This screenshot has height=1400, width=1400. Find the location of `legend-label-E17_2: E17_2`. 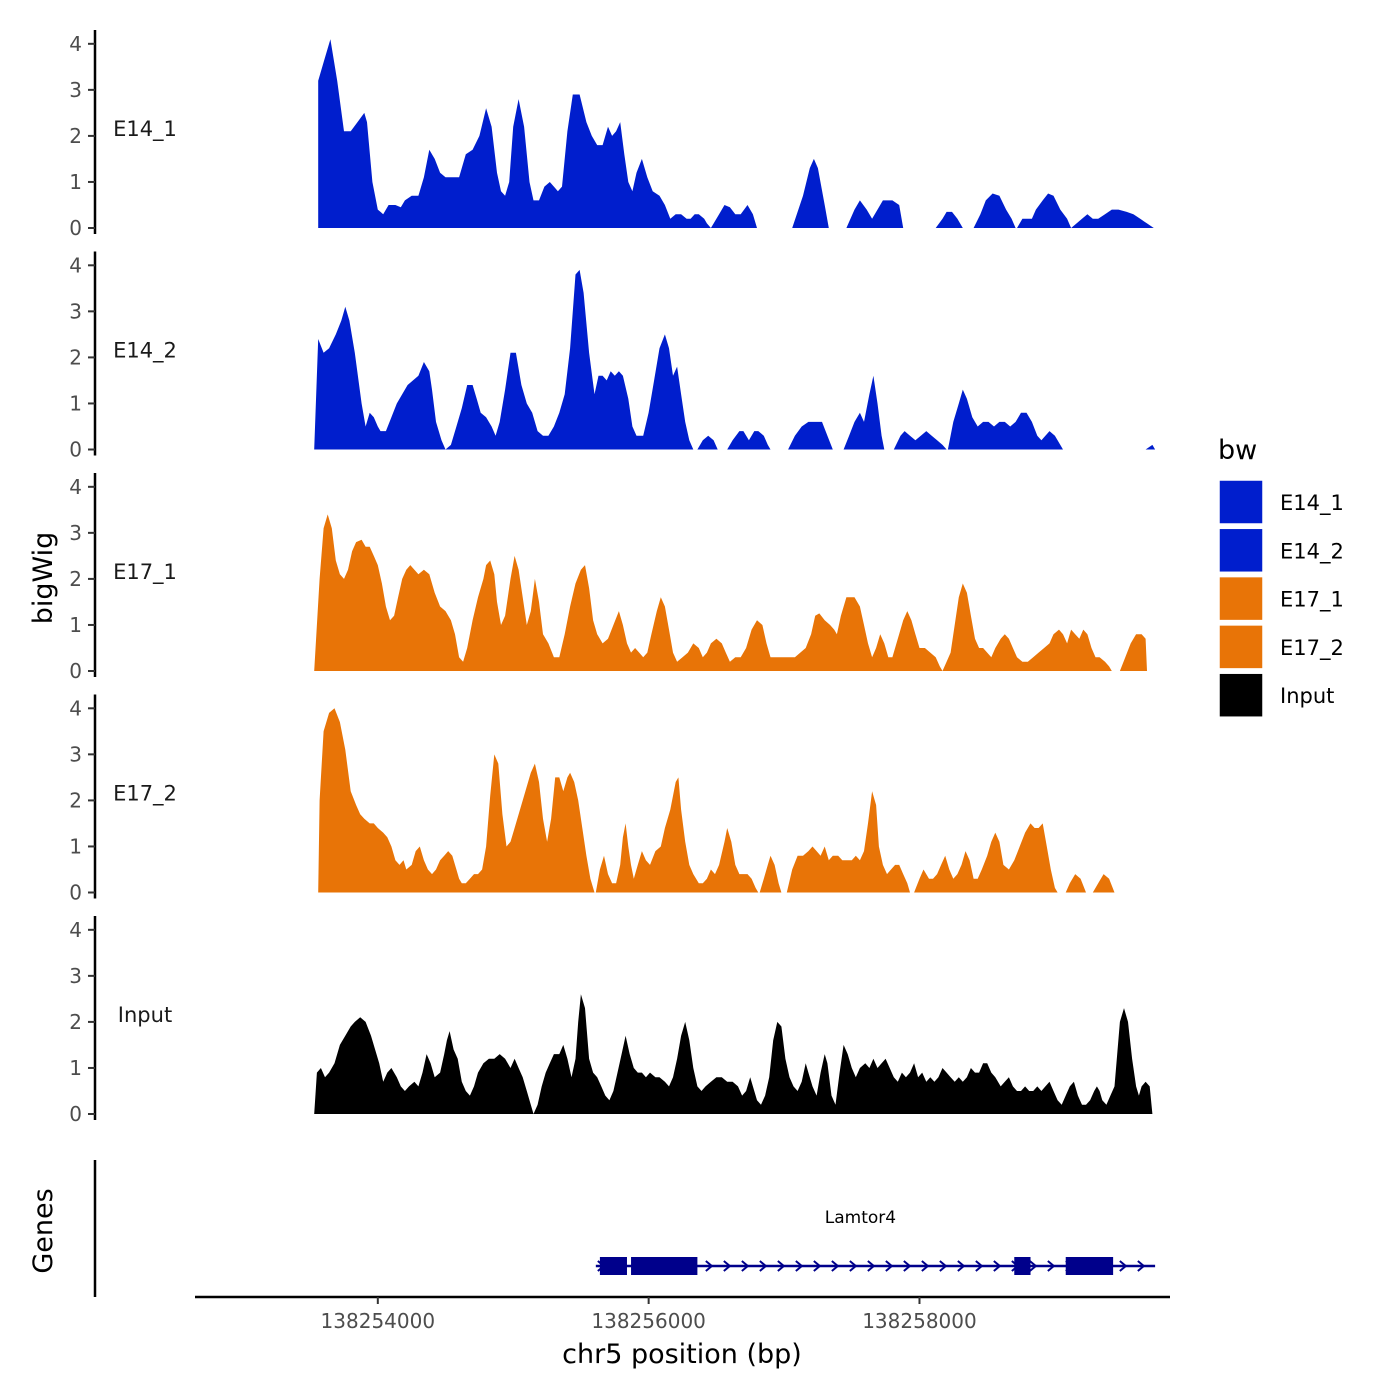

legend-label-E17_2: E17_2 is located at coordinates (1312, 648).